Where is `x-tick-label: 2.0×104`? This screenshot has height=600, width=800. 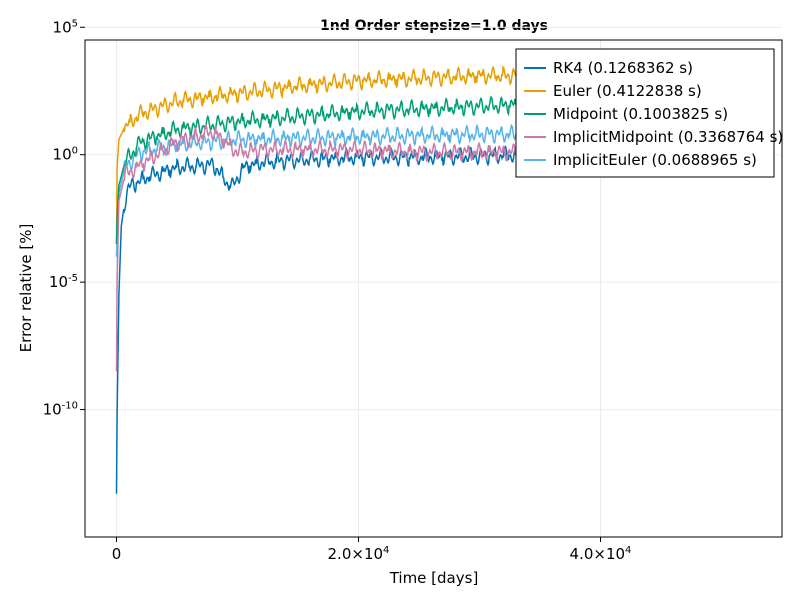 x-tick-label: 2.0×104 is located at coordinates (359, 554).